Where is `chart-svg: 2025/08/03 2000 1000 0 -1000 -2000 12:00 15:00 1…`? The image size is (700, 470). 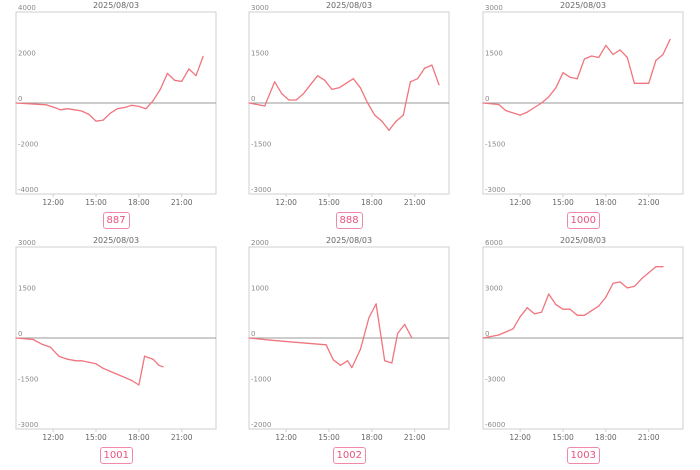
chart-svg: 2025/08/03 2000 1000 0 -1000 -2000 12:00 15:00 1… is located at coordinates (349, 339).